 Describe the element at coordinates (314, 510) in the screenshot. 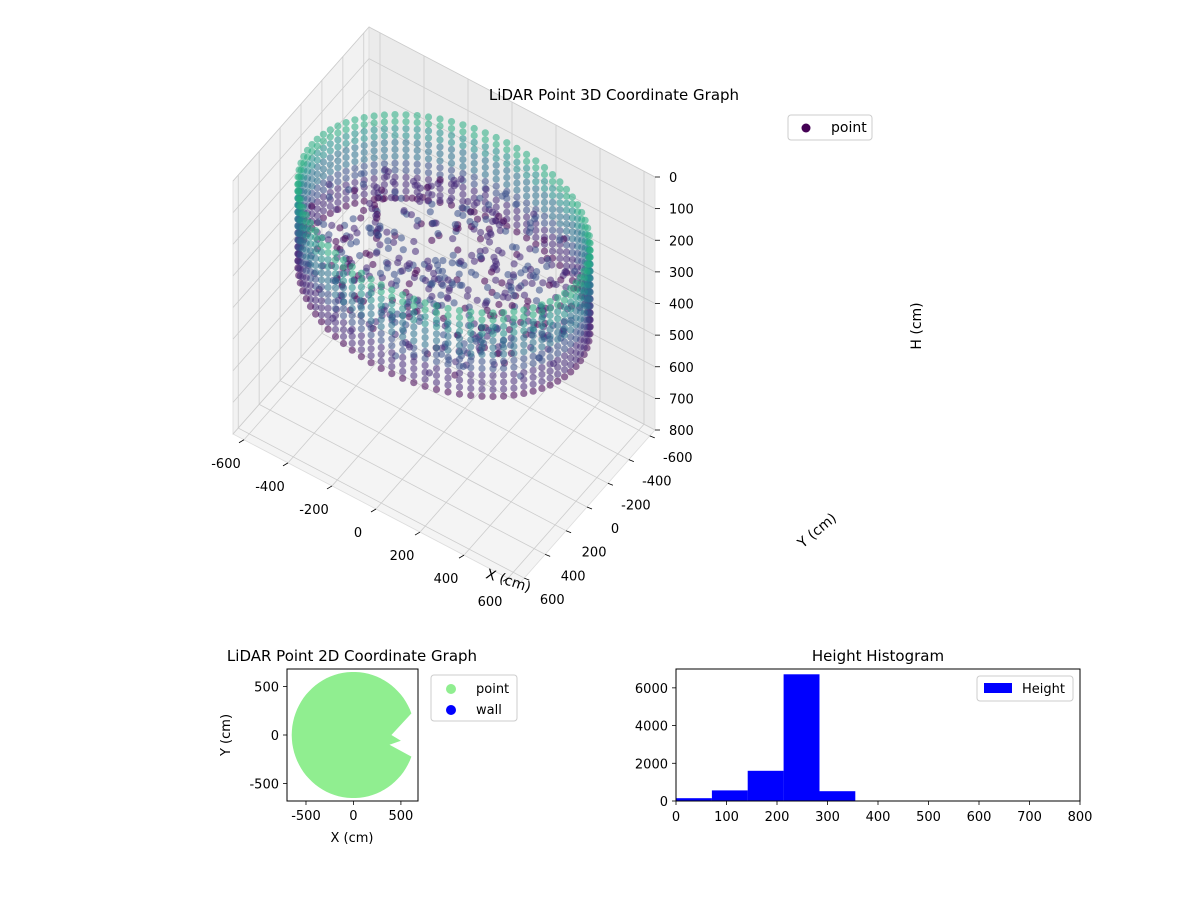

I see `x-tick-label: -200` at that location.